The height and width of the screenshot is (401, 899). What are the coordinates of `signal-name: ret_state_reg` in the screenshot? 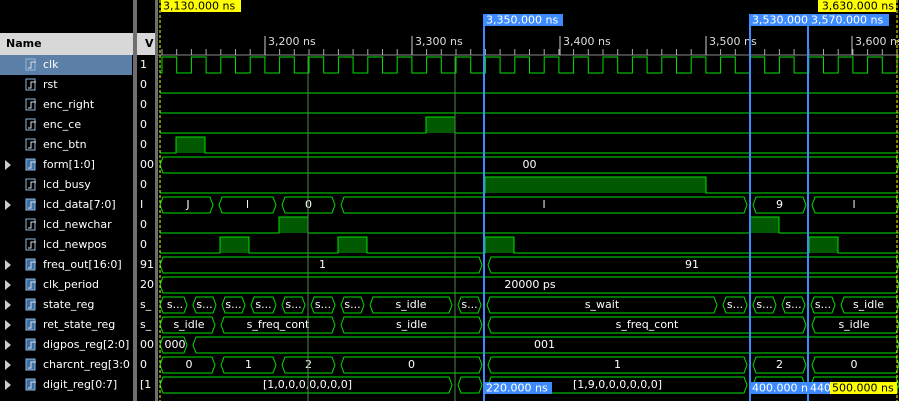 It's located at (79, 324).